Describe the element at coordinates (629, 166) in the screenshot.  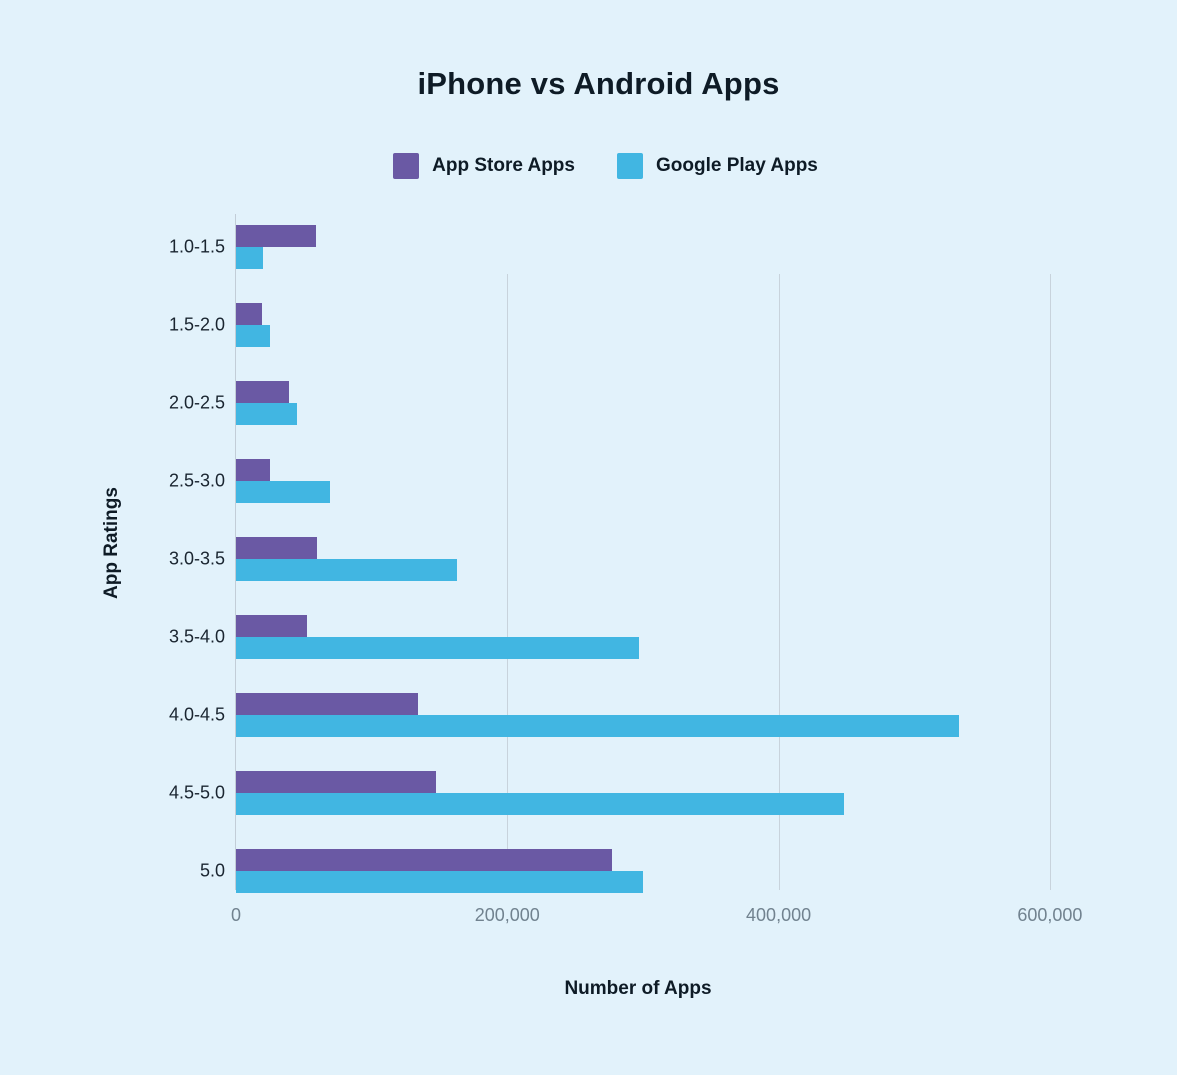
I see `legend-swatch-google-play` at that location.